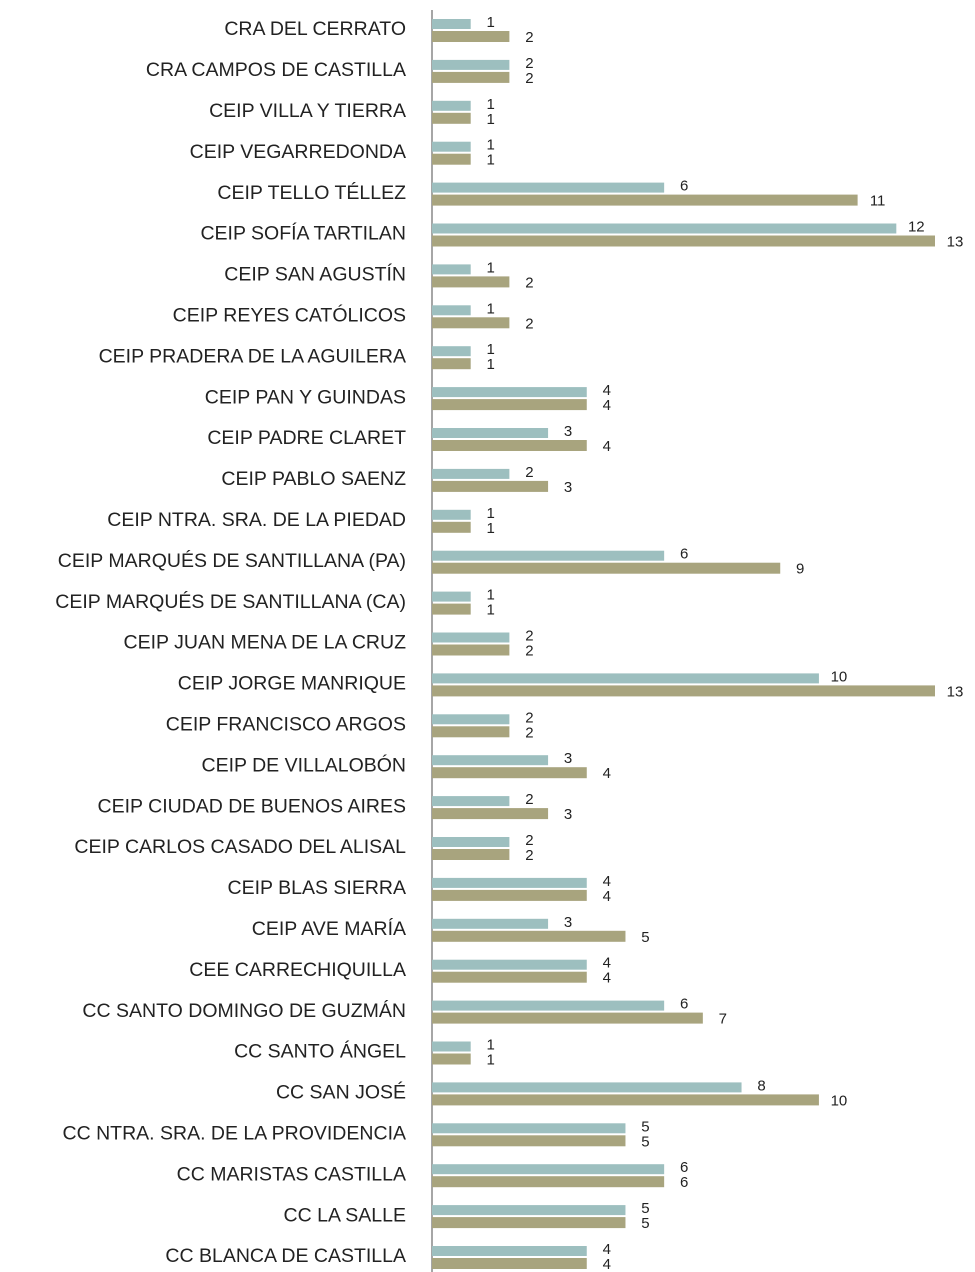  I want to click on category-label: CEIP FRANCISCO ARGOS, so click(286, 724).